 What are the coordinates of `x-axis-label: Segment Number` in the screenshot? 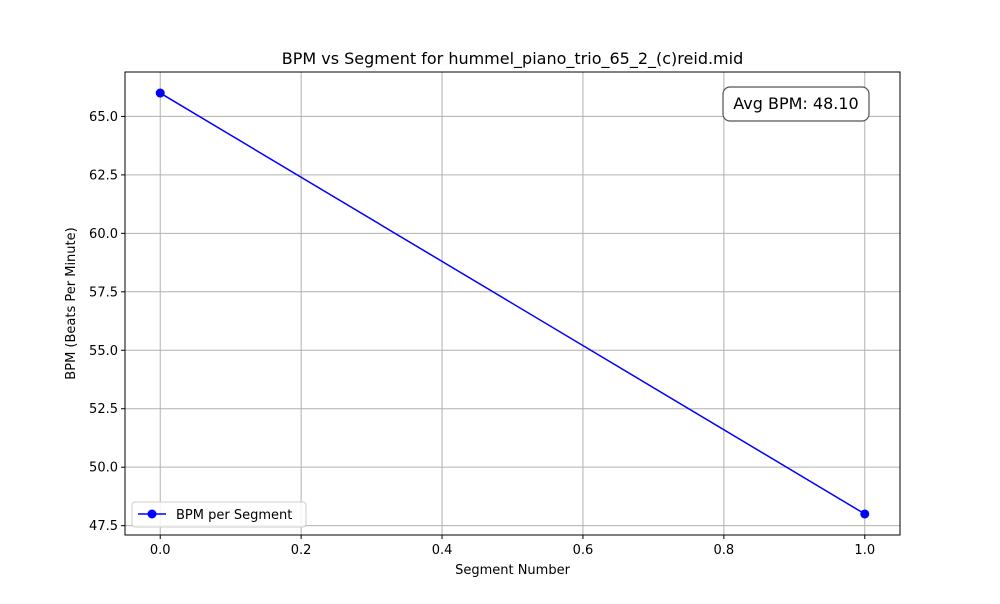 It's located at (513, 570).